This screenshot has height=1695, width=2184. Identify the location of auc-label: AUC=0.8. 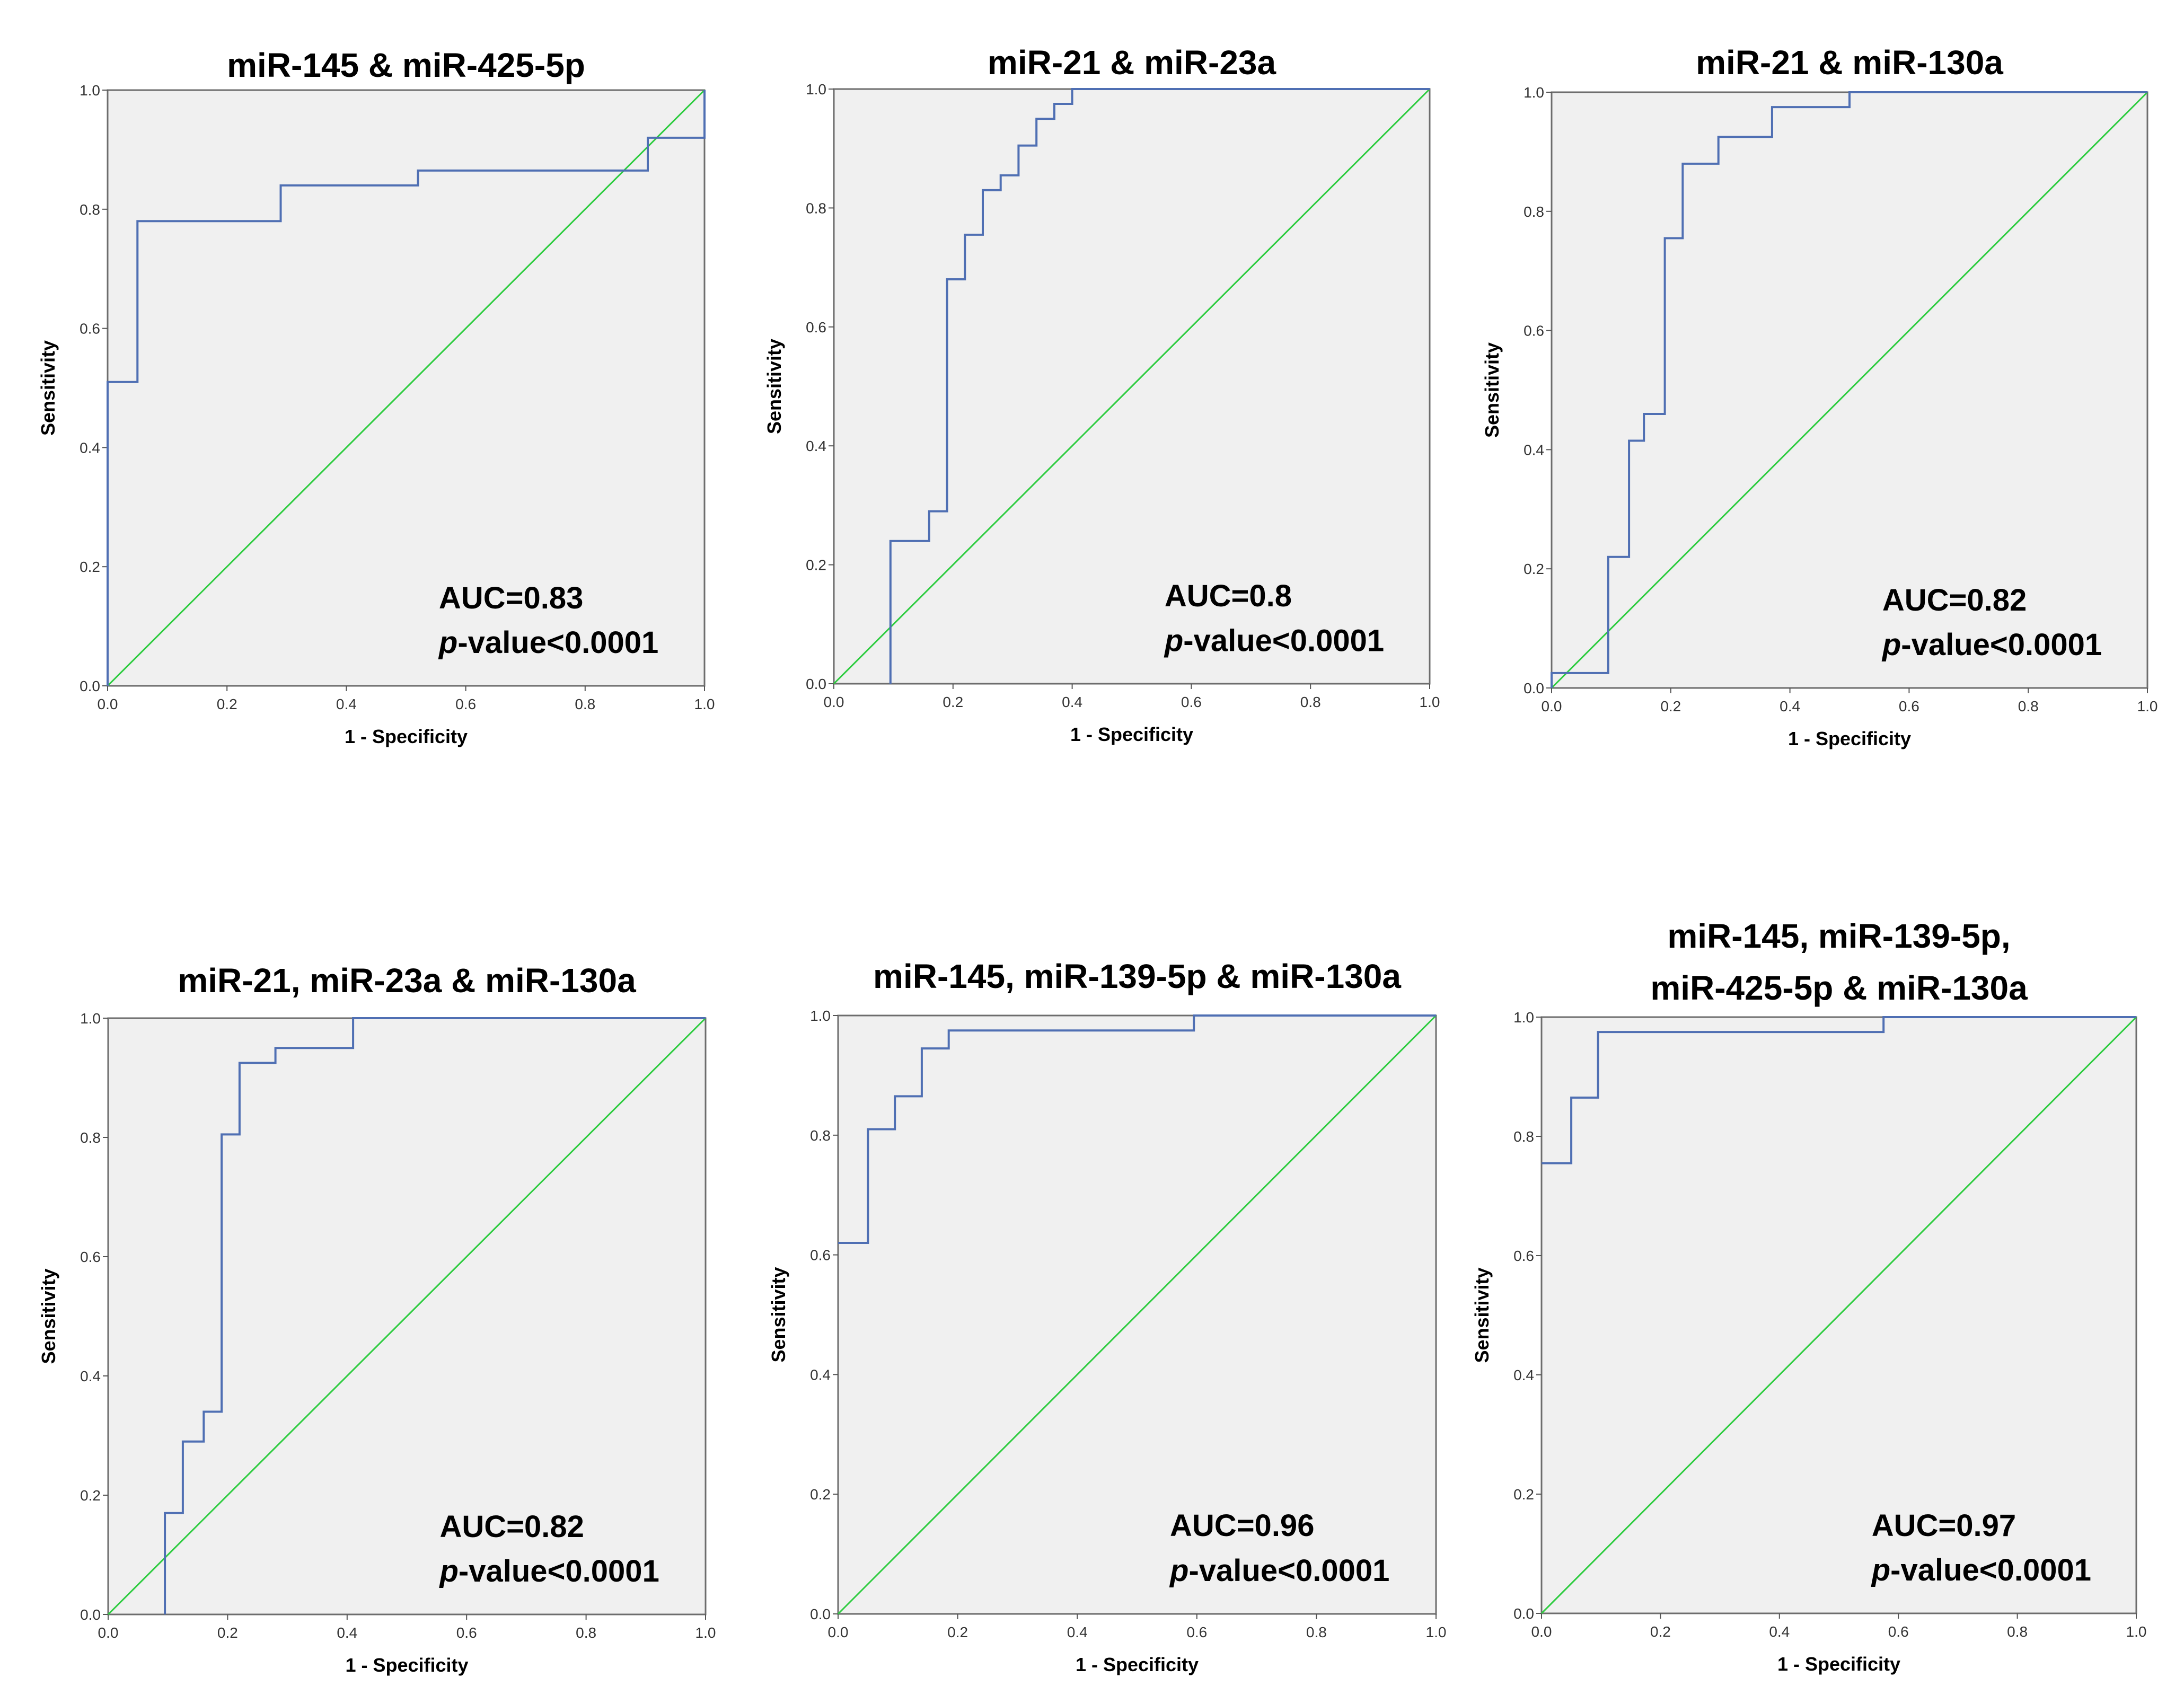
(1228, 596).